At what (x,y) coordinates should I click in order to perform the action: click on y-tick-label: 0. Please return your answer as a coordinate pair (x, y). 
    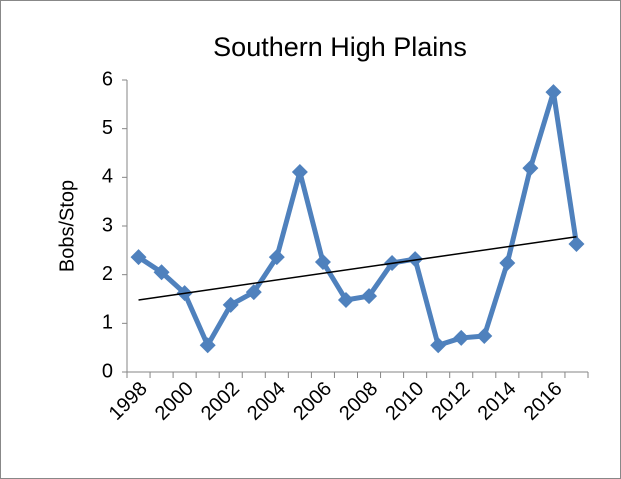
    Looking at the image, I should click on (107, 371).